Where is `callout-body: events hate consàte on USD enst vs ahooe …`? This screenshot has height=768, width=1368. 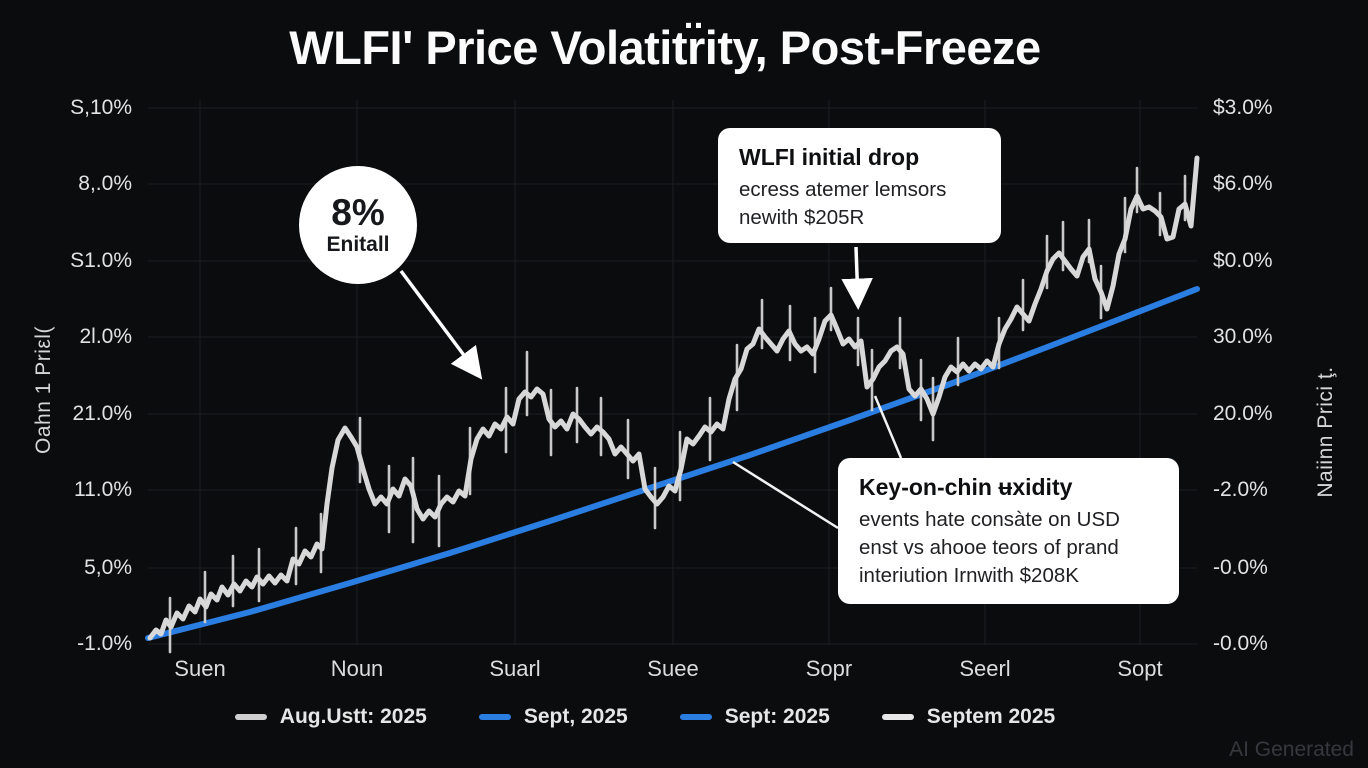 callout-body: events hate consàte on USD enst vs ahooe … is located at coordinates (1008, 548).